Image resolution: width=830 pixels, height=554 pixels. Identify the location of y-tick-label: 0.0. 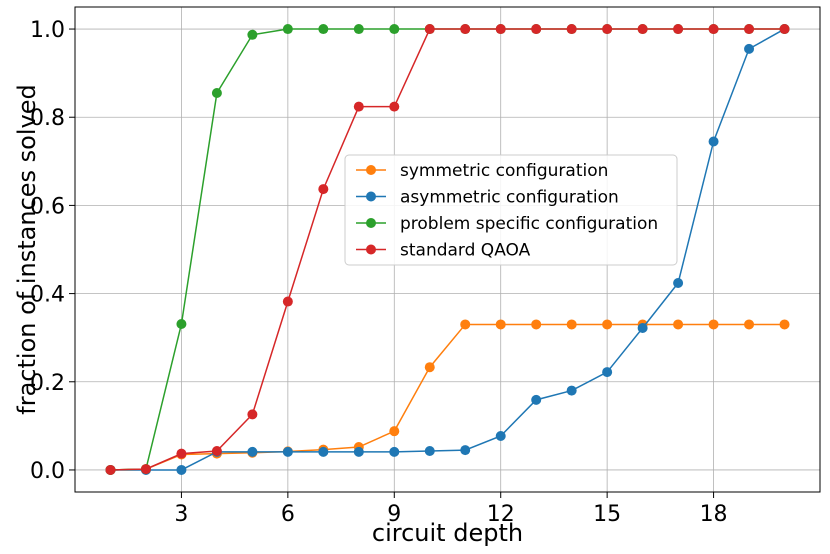
(47, 471).